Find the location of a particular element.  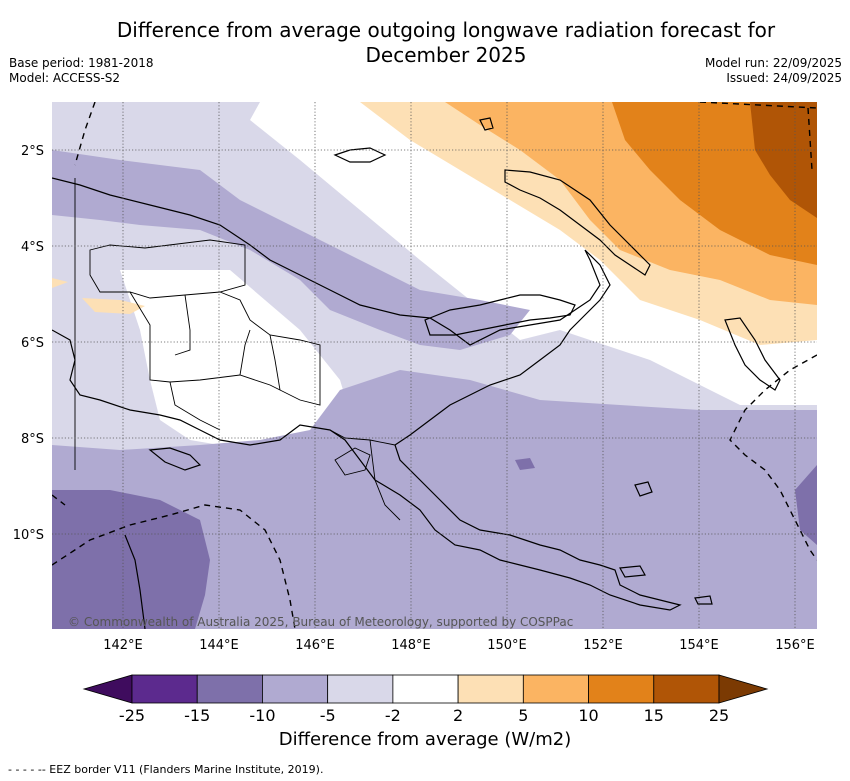

lat-label: 10°S is located at coordinates (28, 535).